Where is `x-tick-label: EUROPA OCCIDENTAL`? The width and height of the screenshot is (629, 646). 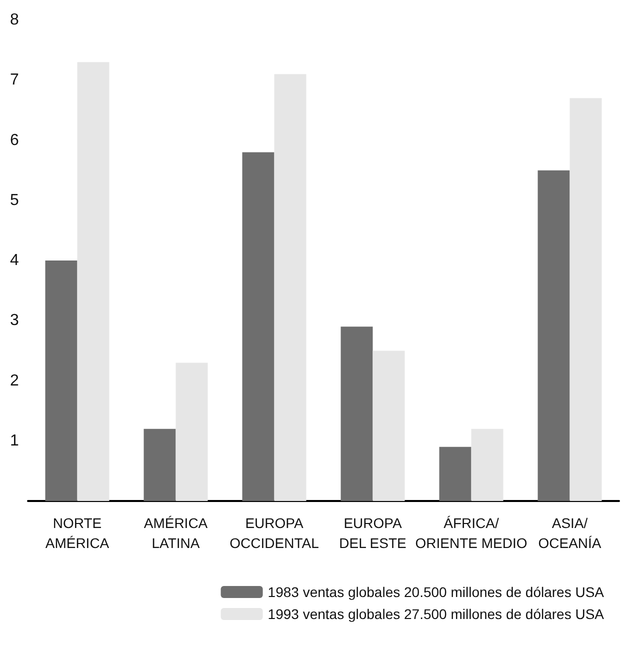
x-tick-label: EUROPA OCCIDENTAL is located at coordinates (275, 533).